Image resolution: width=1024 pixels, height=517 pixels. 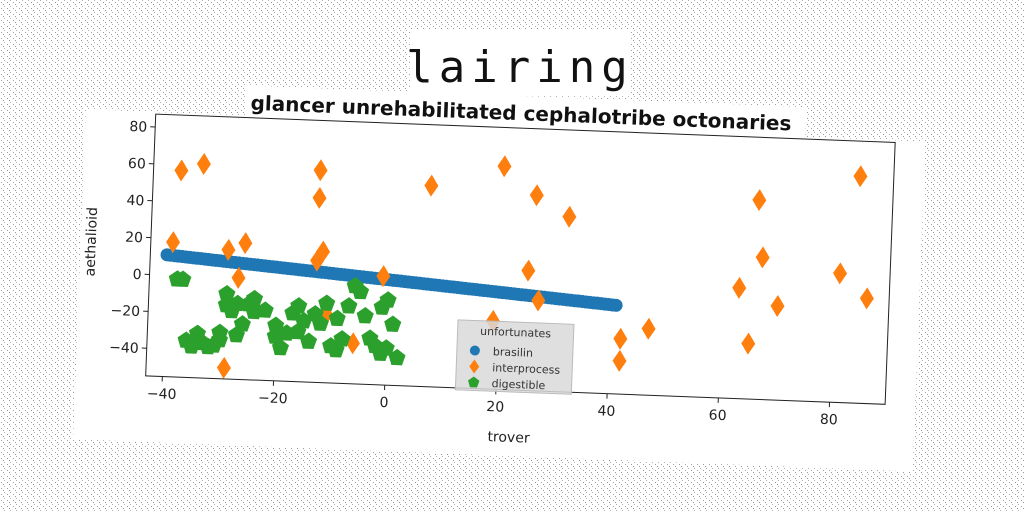 I want to click on x-tick-label: 80, so click(x=829, y=420).